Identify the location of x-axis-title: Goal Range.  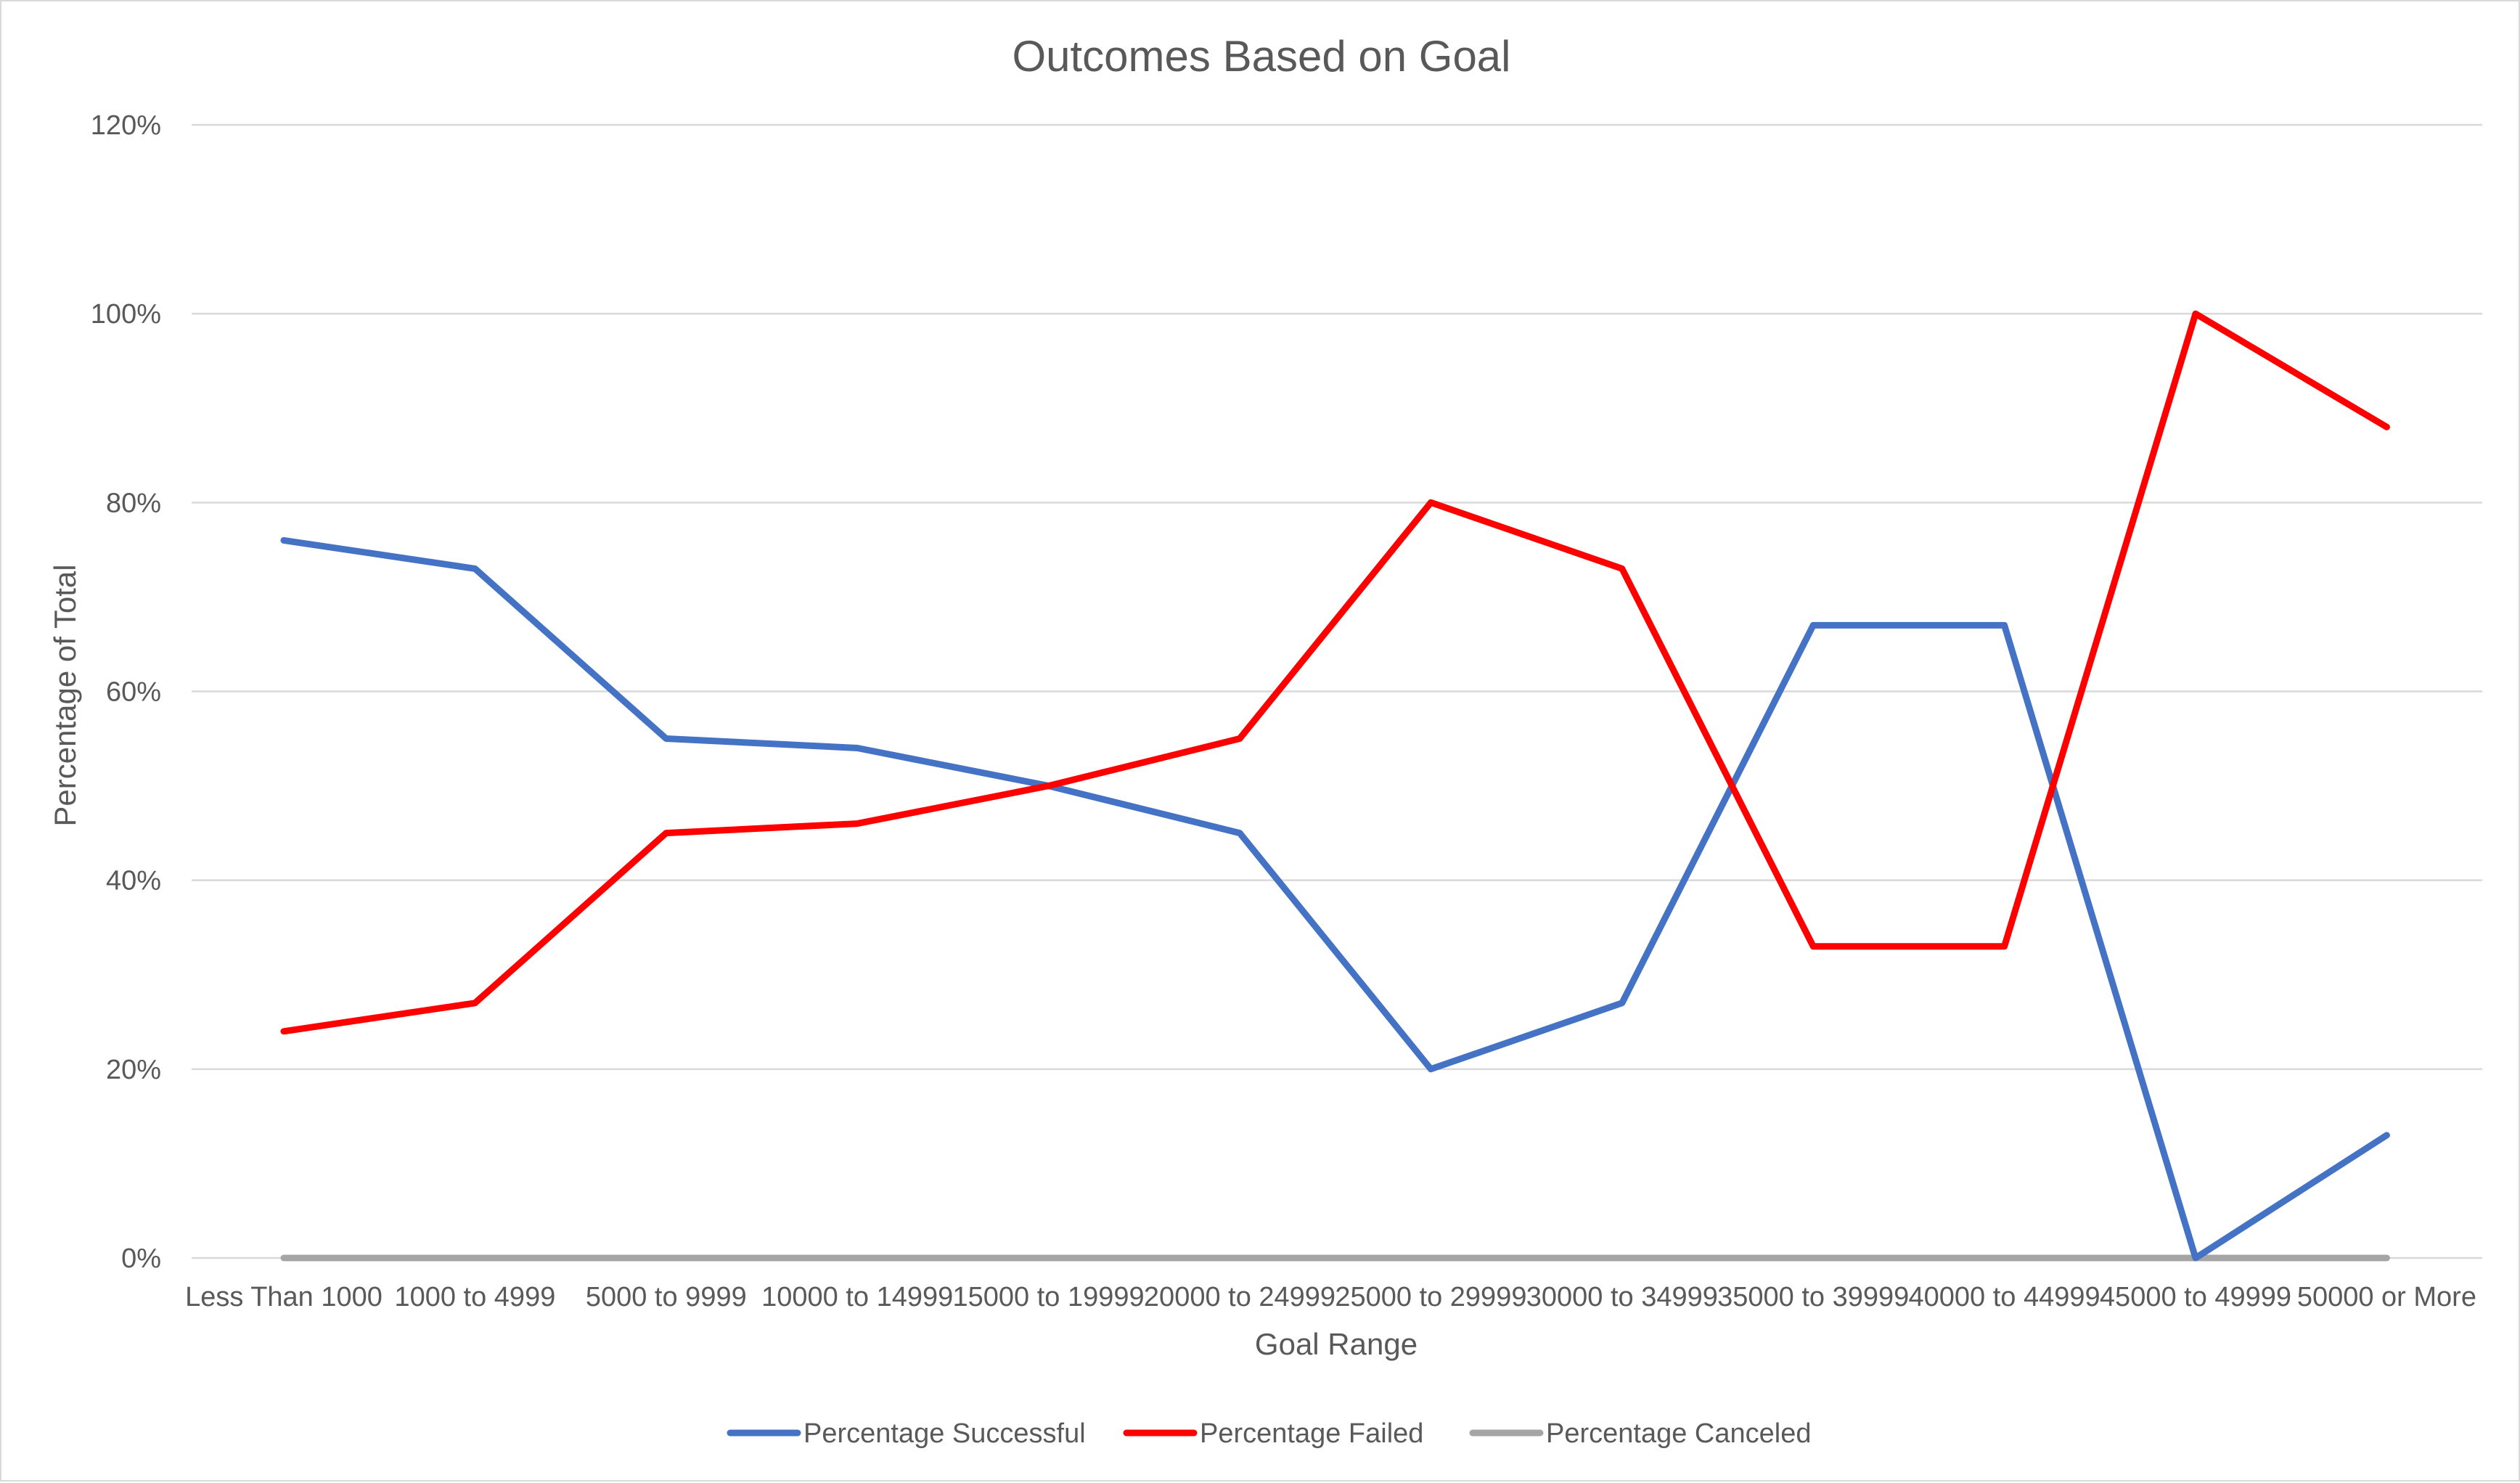
(1336, 1344).